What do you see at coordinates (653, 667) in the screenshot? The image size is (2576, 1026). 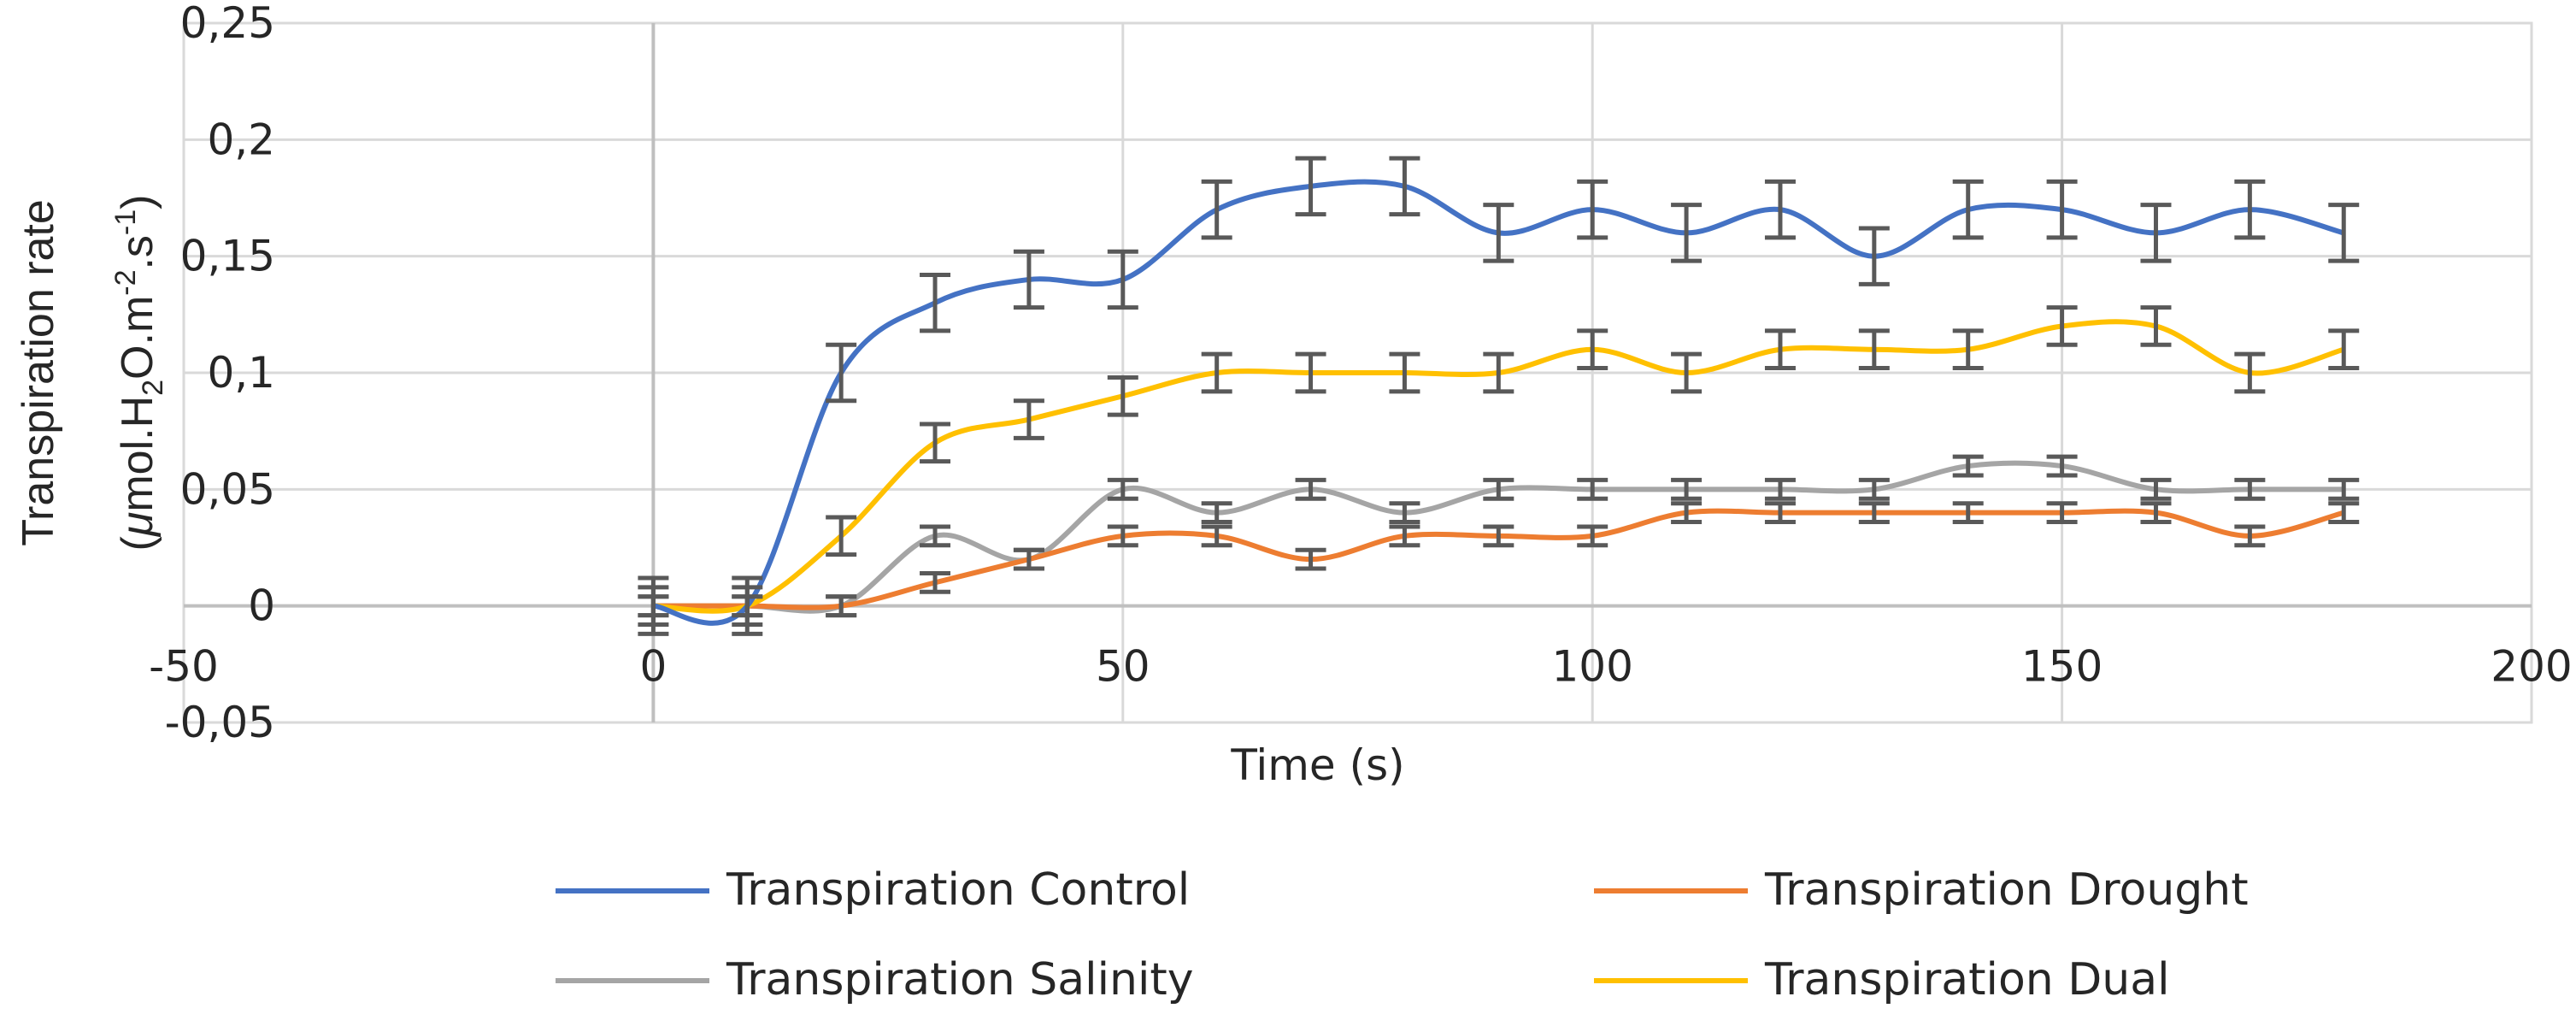 I see `x-tick-label: 0` at bounding box center [653, 667].